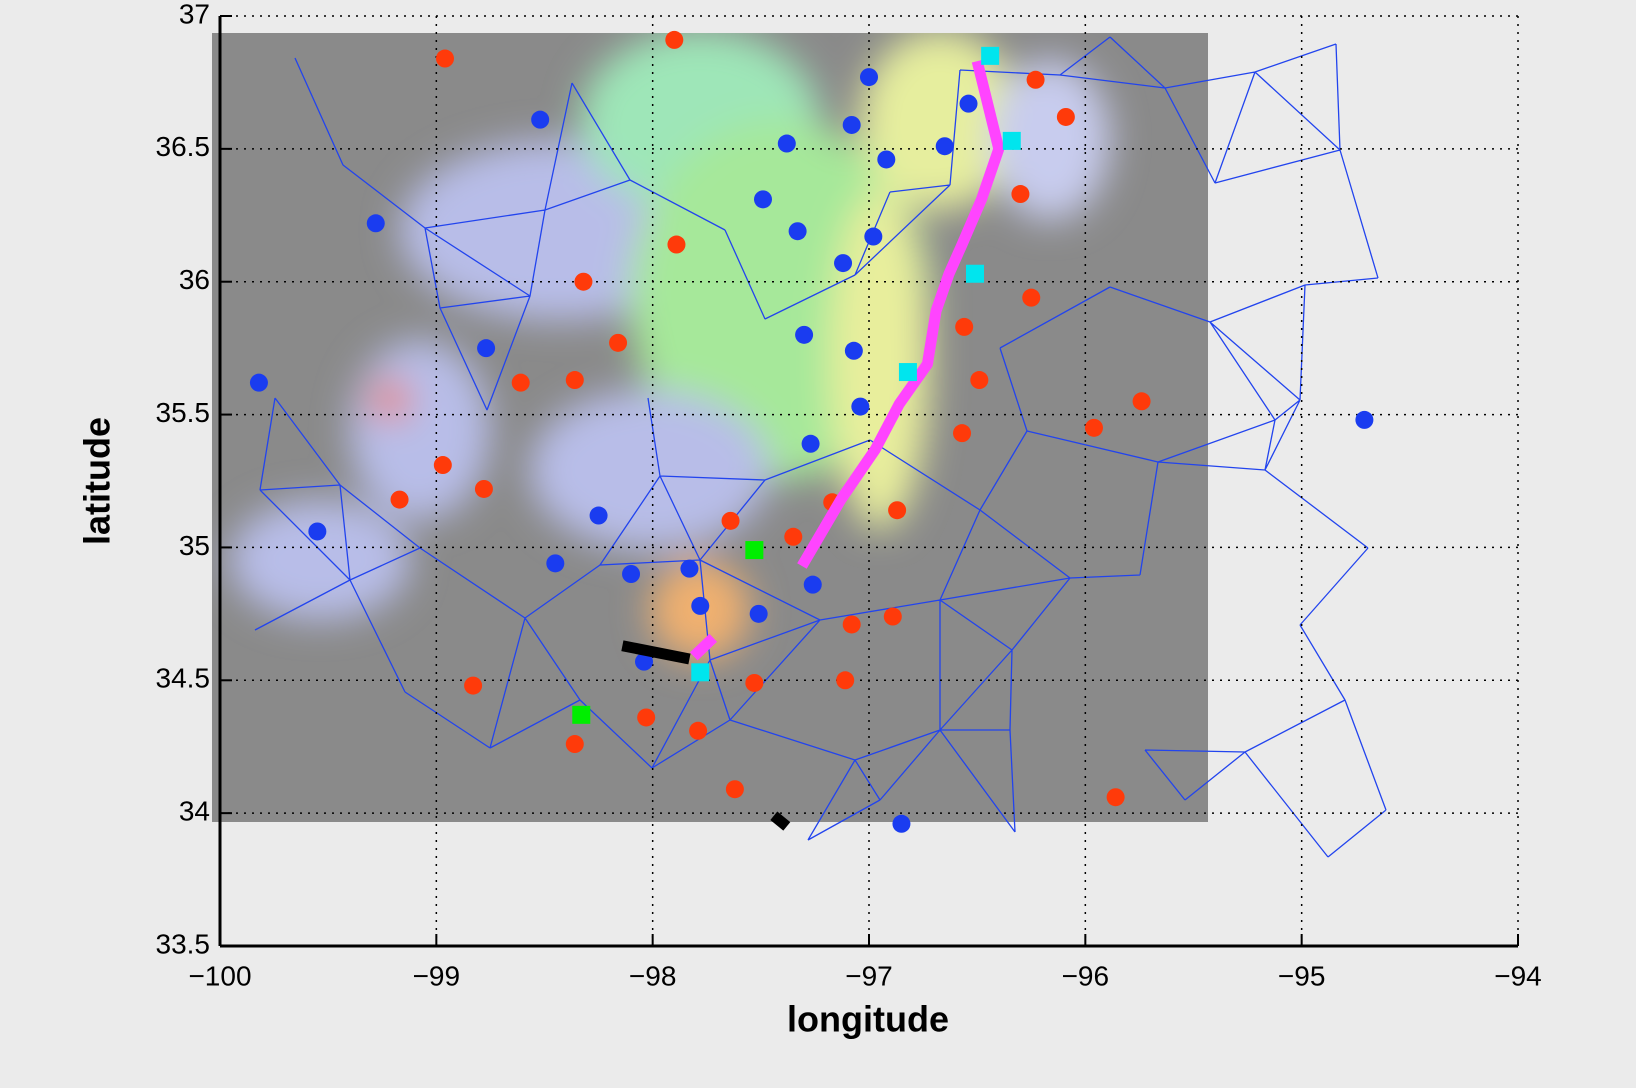 The image size is (1636, 1088). I want to click on y-tick-label: 36.5, so click(183, 146).